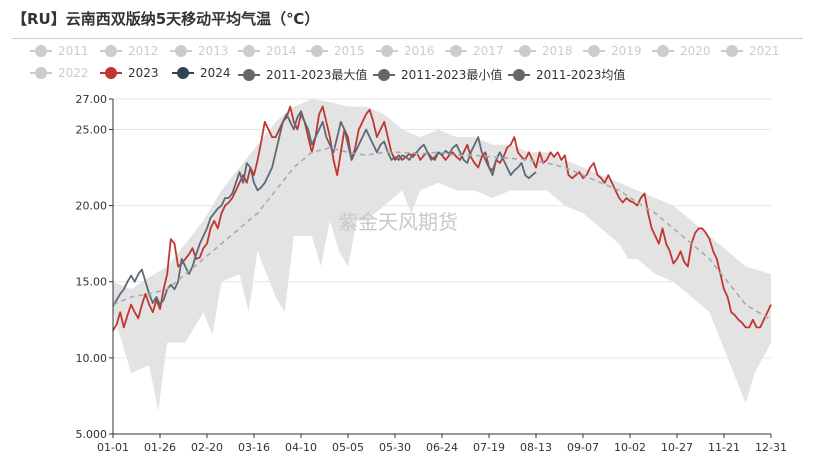 The width and height of the screenshot is (813, 460). What do you see at coordinates (92, 99) in the screenshot?
I see `y-tick-label: 27.00` at bounding box center [92, 99].